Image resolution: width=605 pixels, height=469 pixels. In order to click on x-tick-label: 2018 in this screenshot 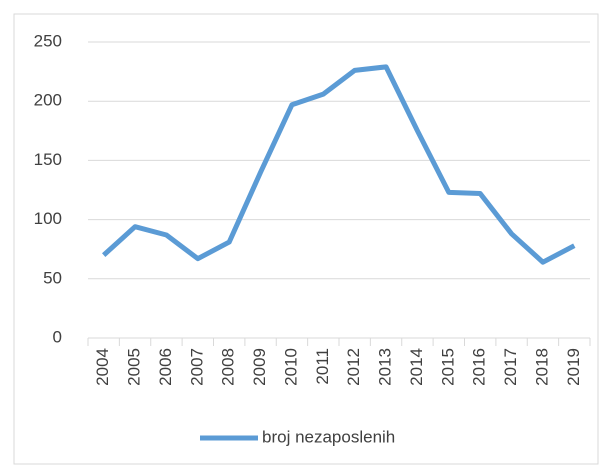, I will do `click(541, 367)`.